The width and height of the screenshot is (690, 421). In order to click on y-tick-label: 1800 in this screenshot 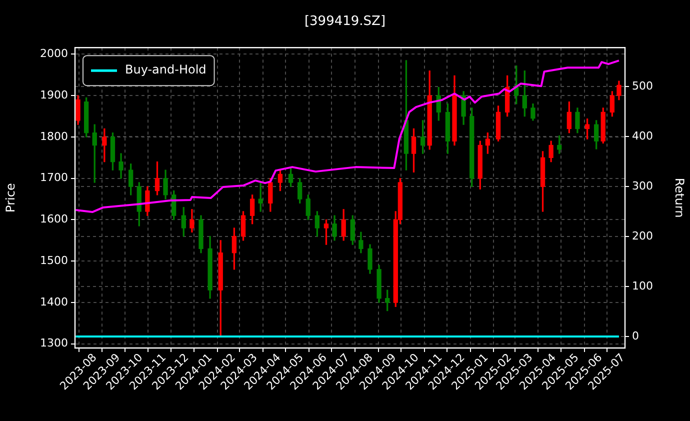, I will do `click(54, 136)`.